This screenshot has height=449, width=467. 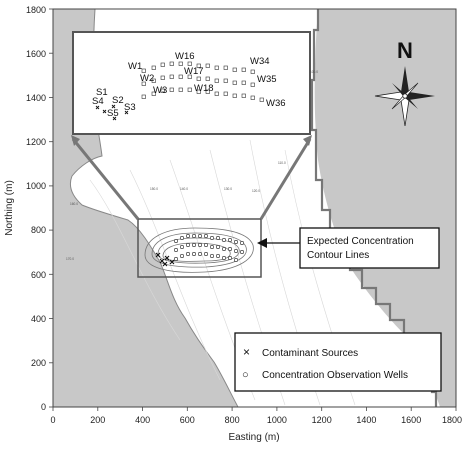 I want to click on plume-sources, so click(x=165, y=259).